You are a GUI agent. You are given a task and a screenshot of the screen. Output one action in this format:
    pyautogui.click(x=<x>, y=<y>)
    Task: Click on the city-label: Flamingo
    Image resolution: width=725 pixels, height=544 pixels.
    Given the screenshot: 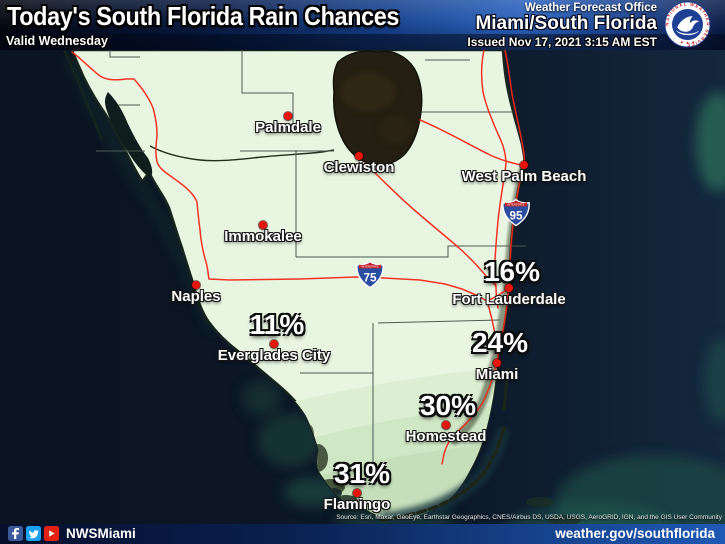 What is the action you would take?
    pyautogui.click(x=357, y=504)
    